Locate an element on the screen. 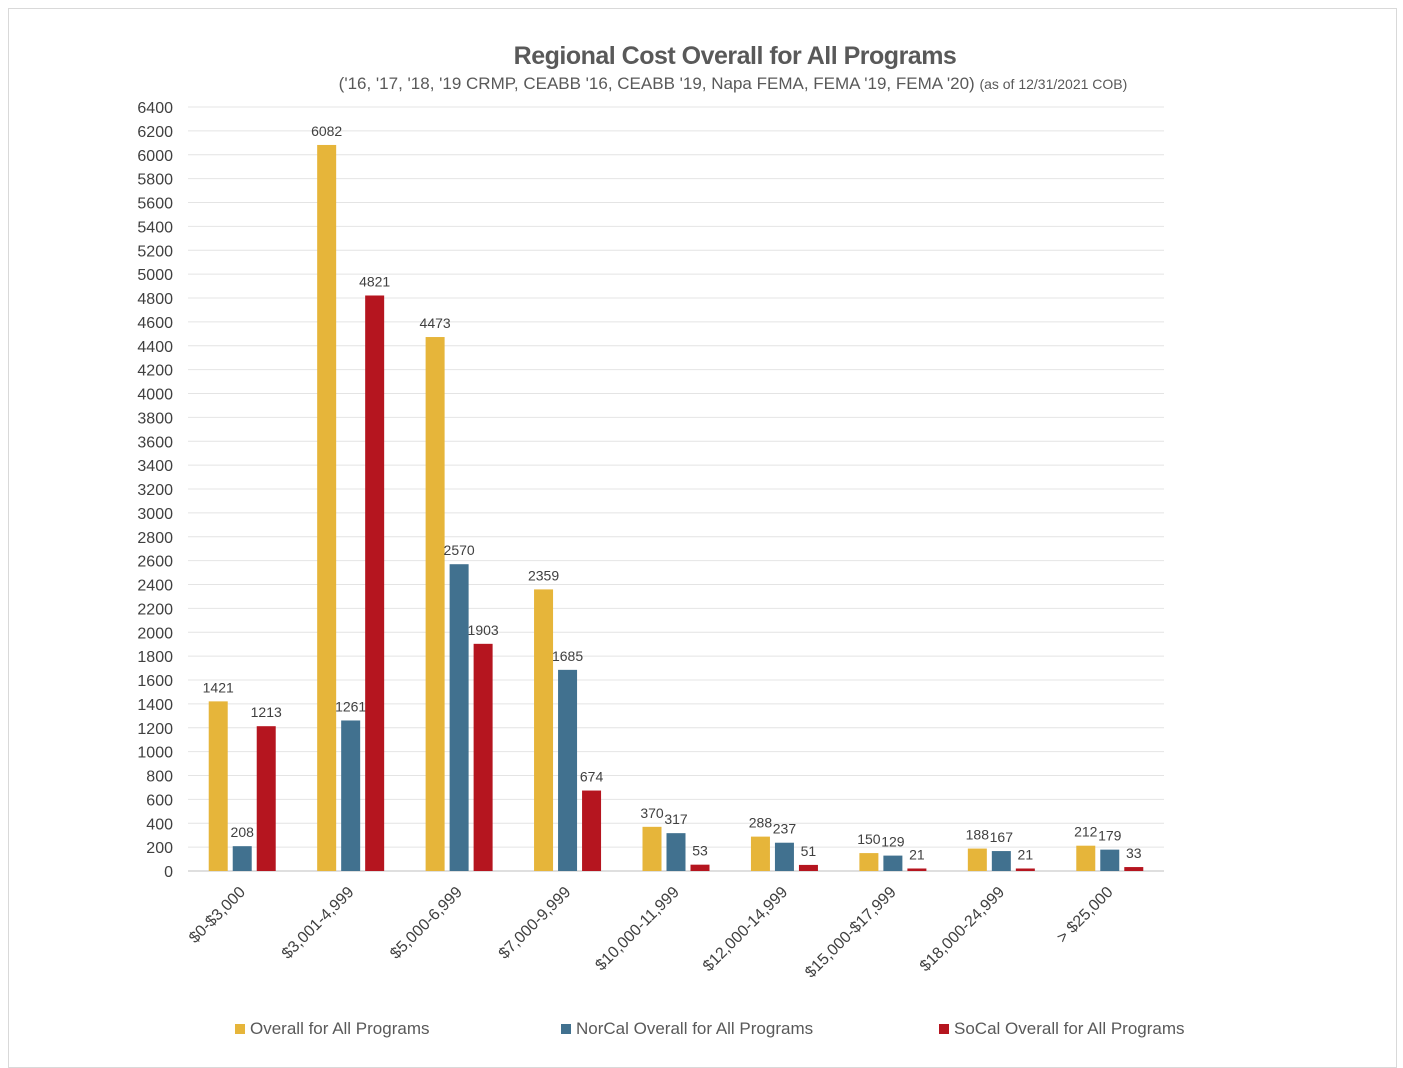 Image resolution: width=1403 pixels, height=1068 pixels. x-tick-label: $18,000-24,999 is located at coordinates (962, 929).